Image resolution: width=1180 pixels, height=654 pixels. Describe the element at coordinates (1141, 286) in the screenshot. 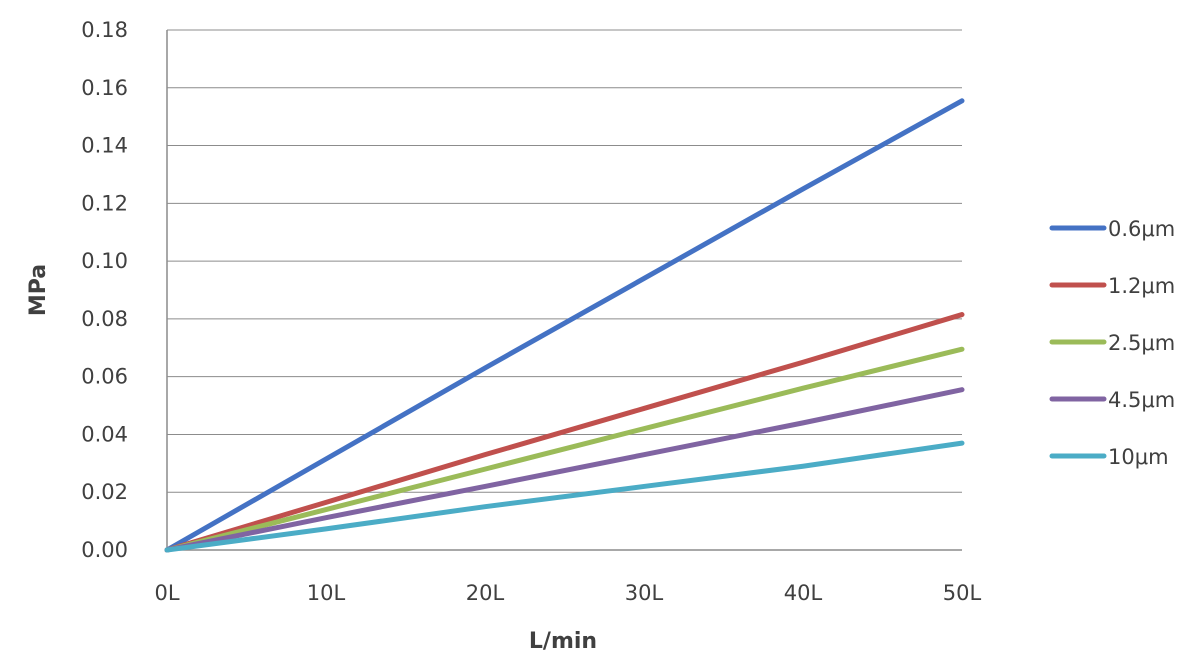

I see `legend-label: 1.2μm` at that location.